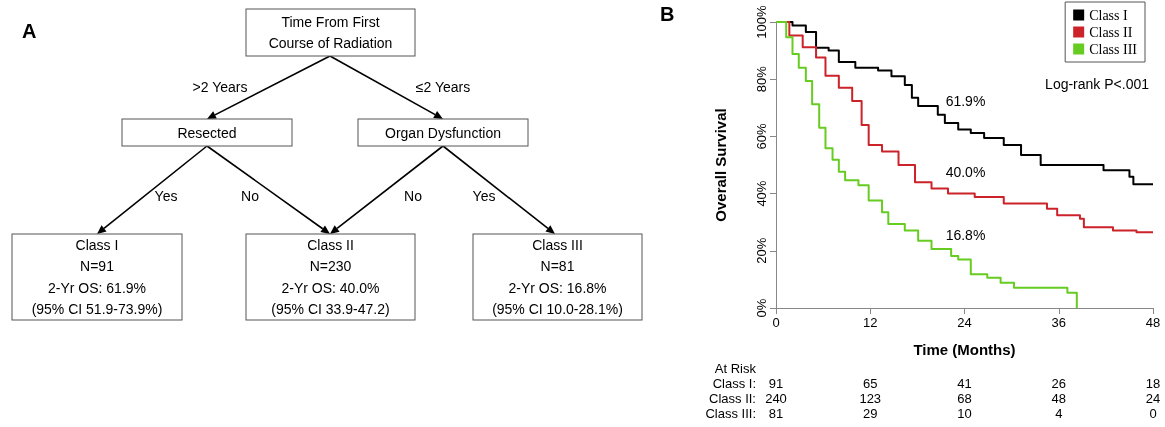 The height and width of the screenshot is (427, 1165). I want to click on text: Class II:, so click(732, 398).